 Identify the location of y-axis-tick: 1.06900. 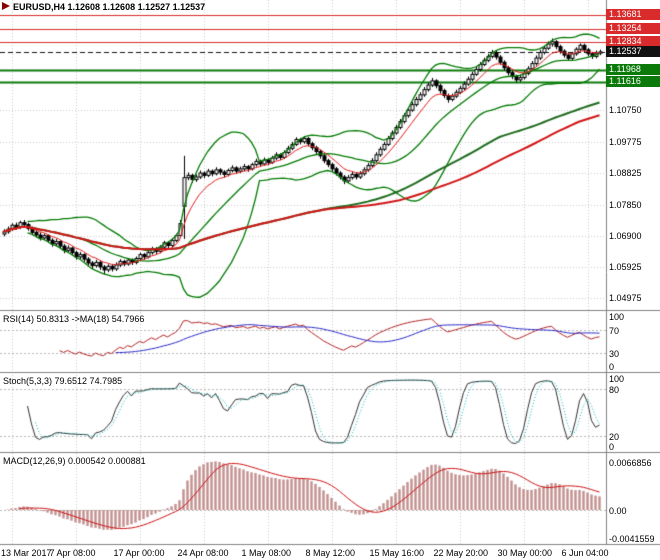
(625, 236).